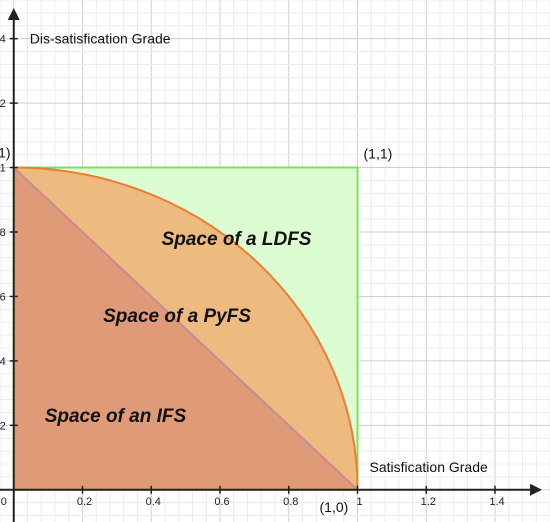 The image size is (550, 522). What do you see at coordinates (153, 502) in the screenshot?
I see `x-tick-label: 0.4` at bounding box center [153, 502].